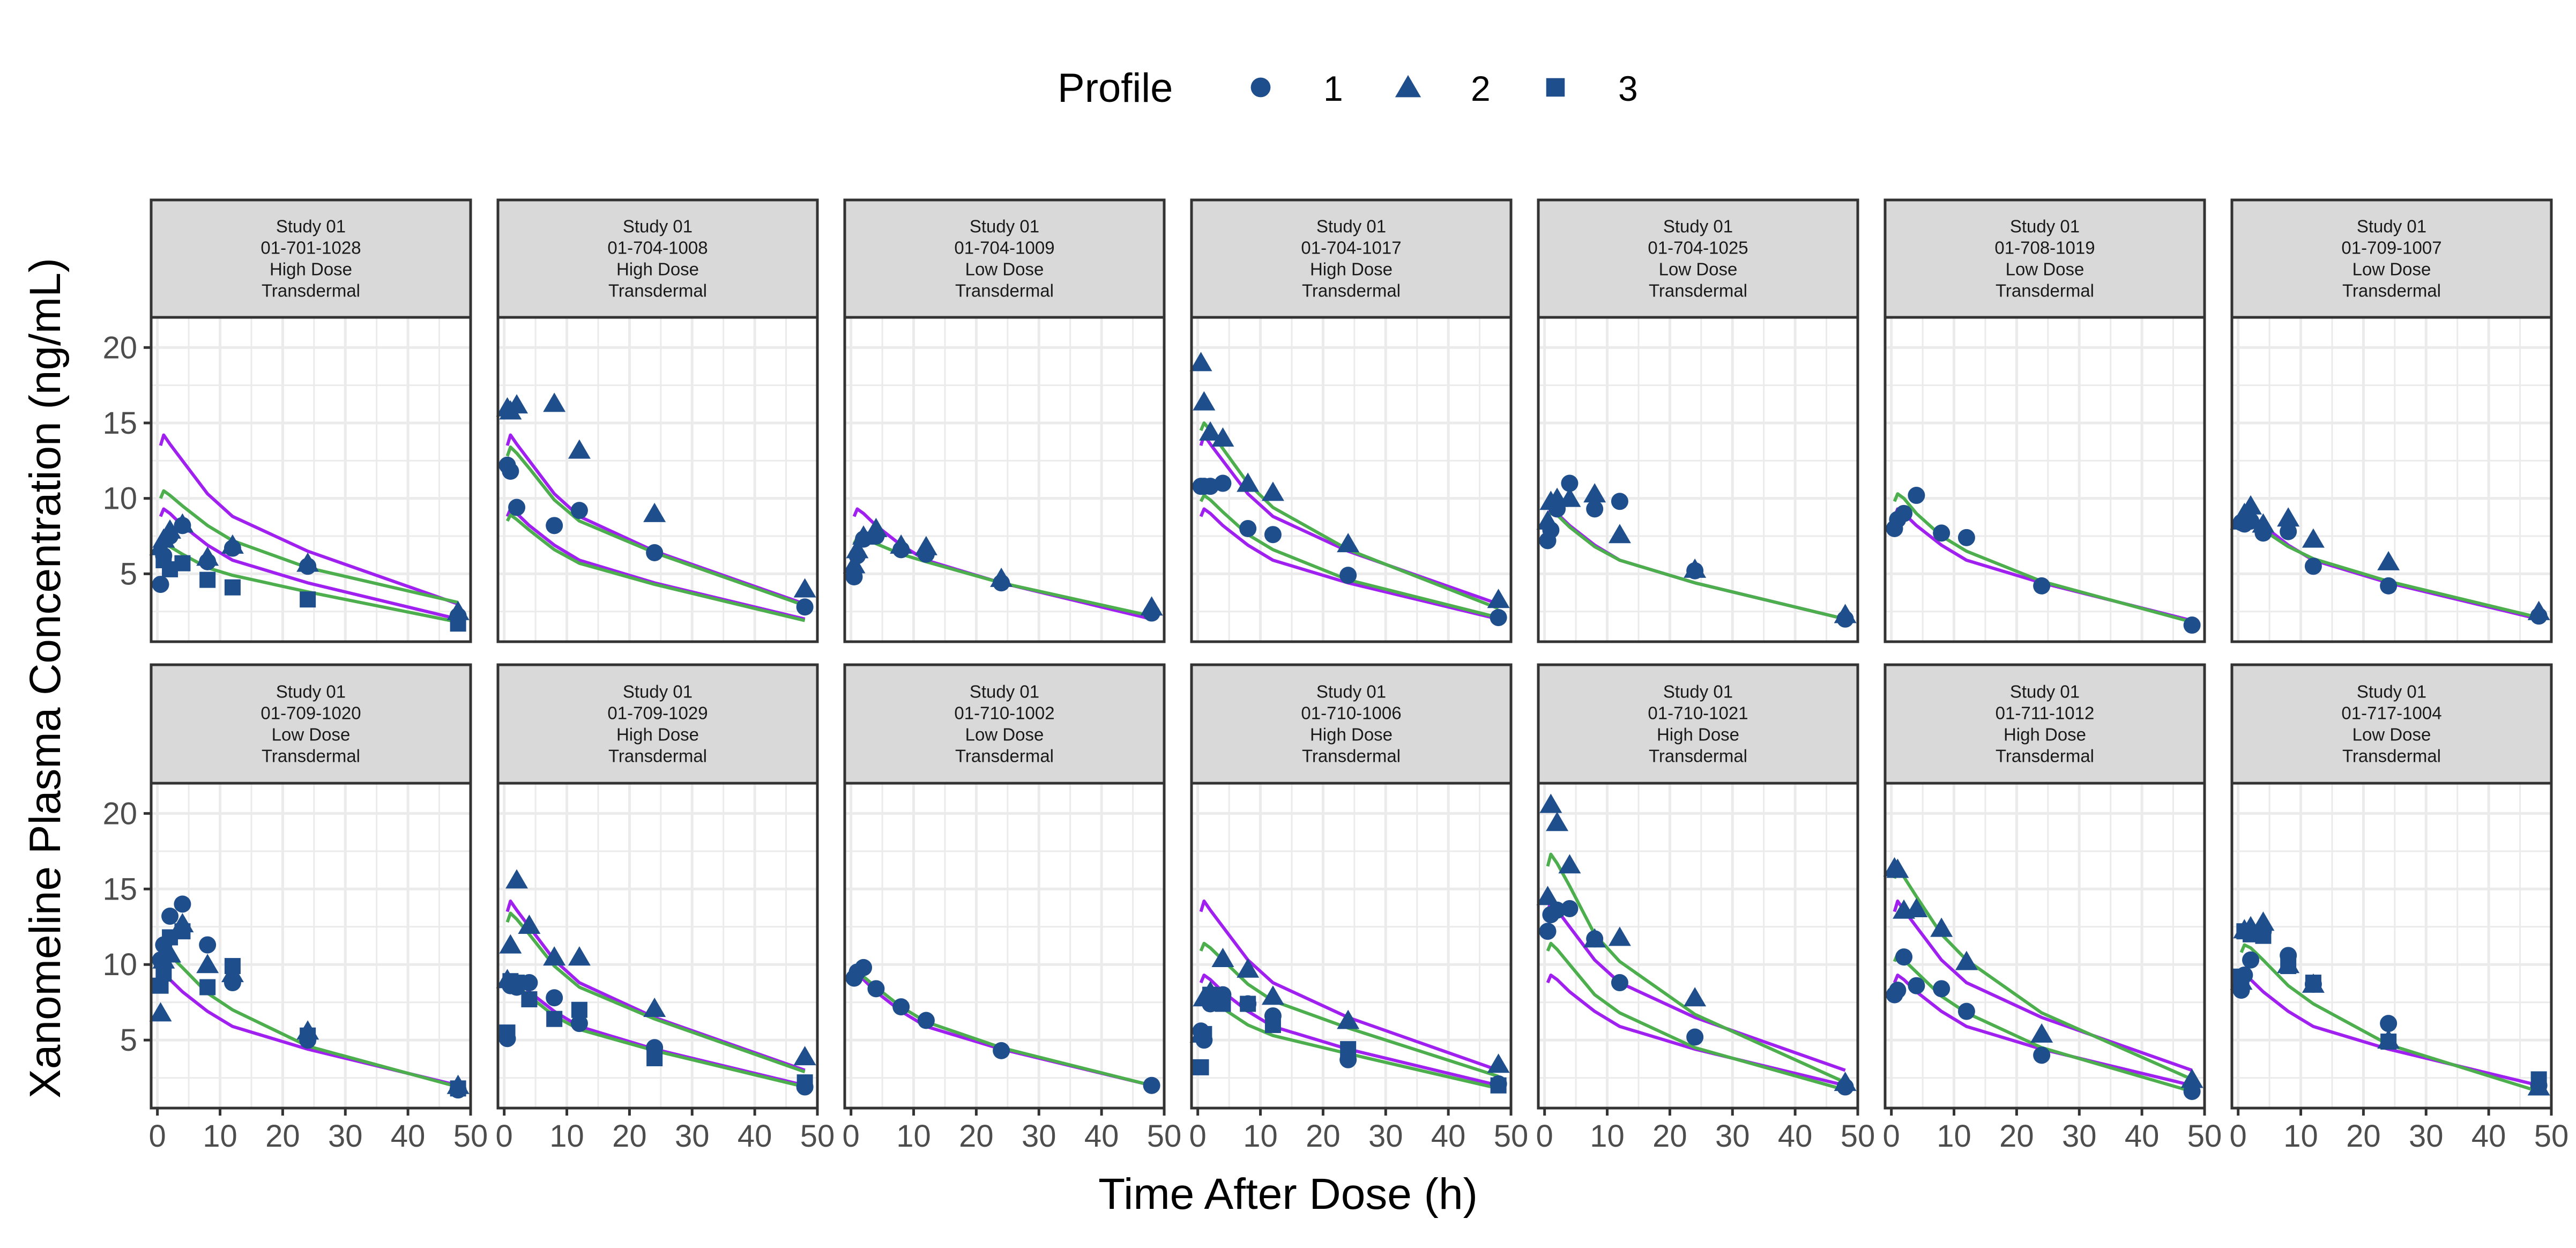  I want to click on strip-label: 01-708-1019, so click(2044, 248).